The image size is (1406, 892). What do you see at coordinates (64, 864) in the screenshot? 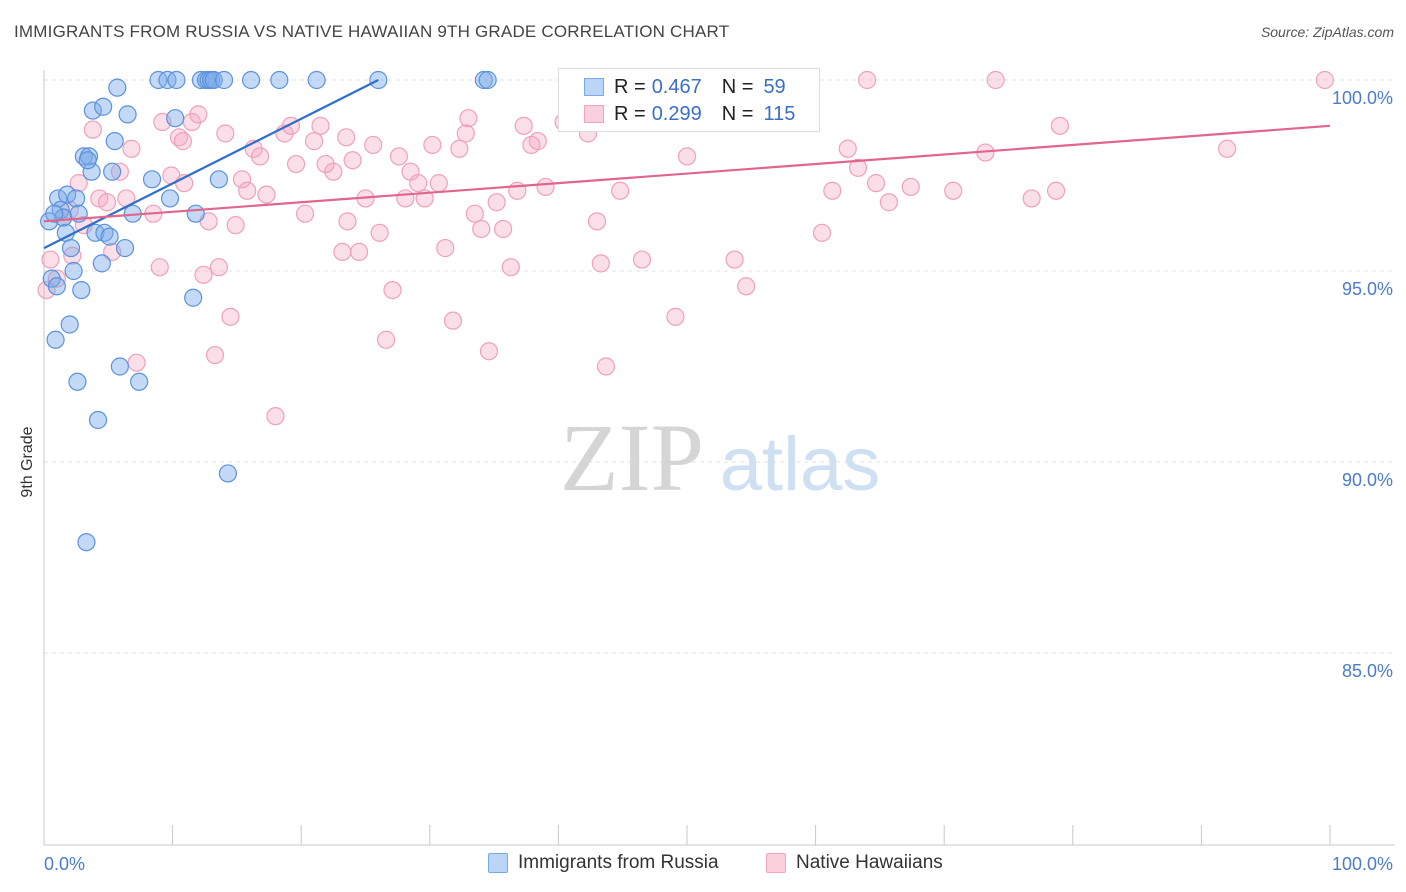
I see `x-tick-label: 0.0%` at bounding box center [64, 864].